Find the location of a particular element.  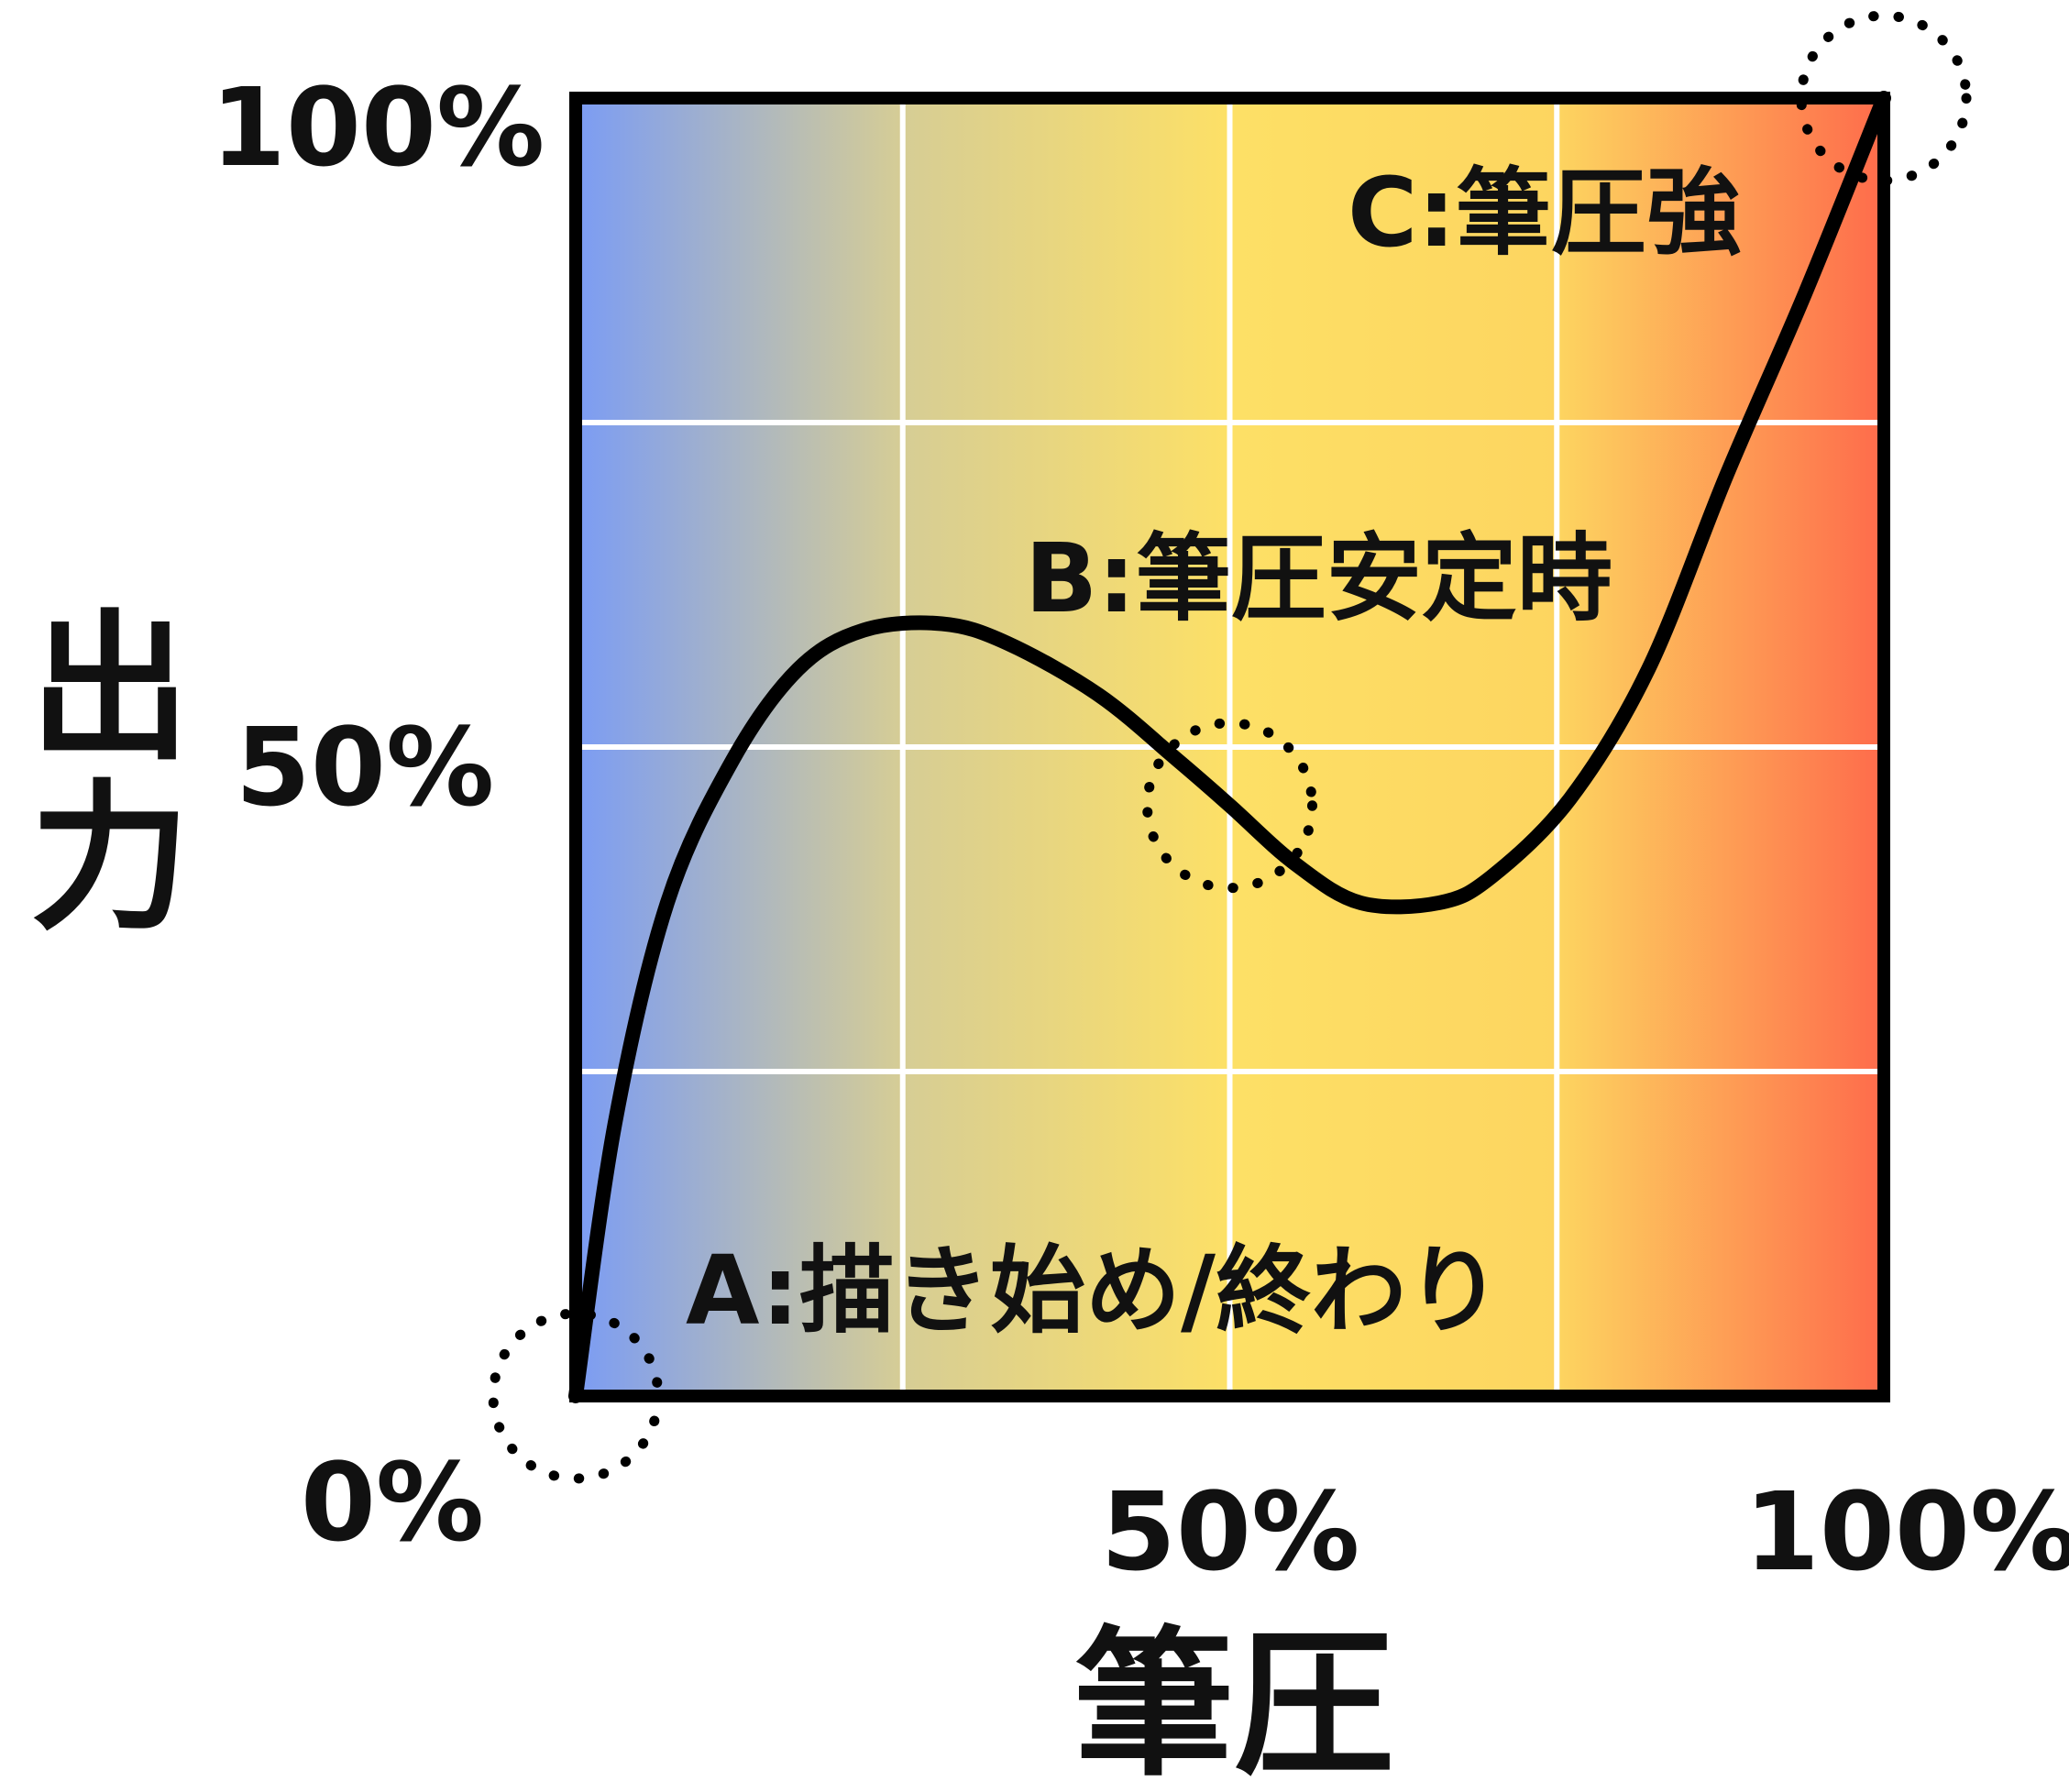

annotation-b-circle is located at coordinates (1229, 806).